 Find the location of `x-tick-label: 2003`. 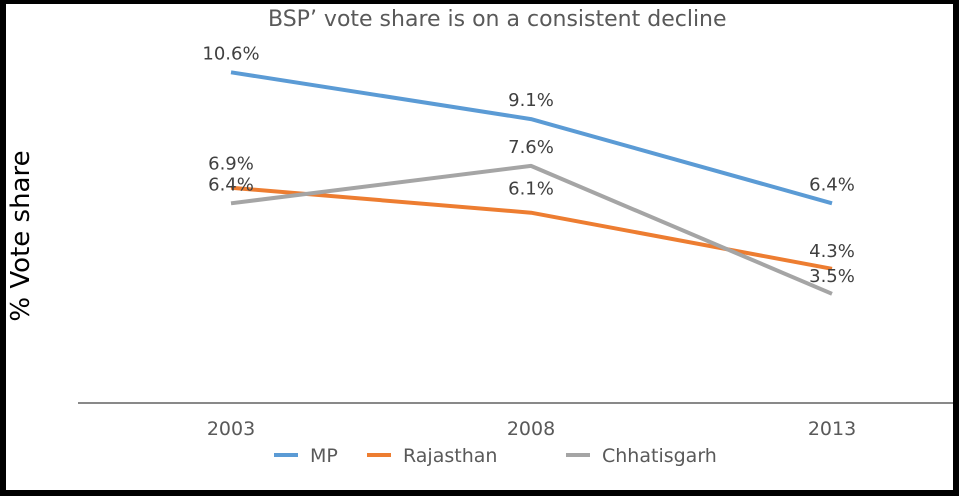

x-tick-label: 2003 is located at coordinates (231, 429).